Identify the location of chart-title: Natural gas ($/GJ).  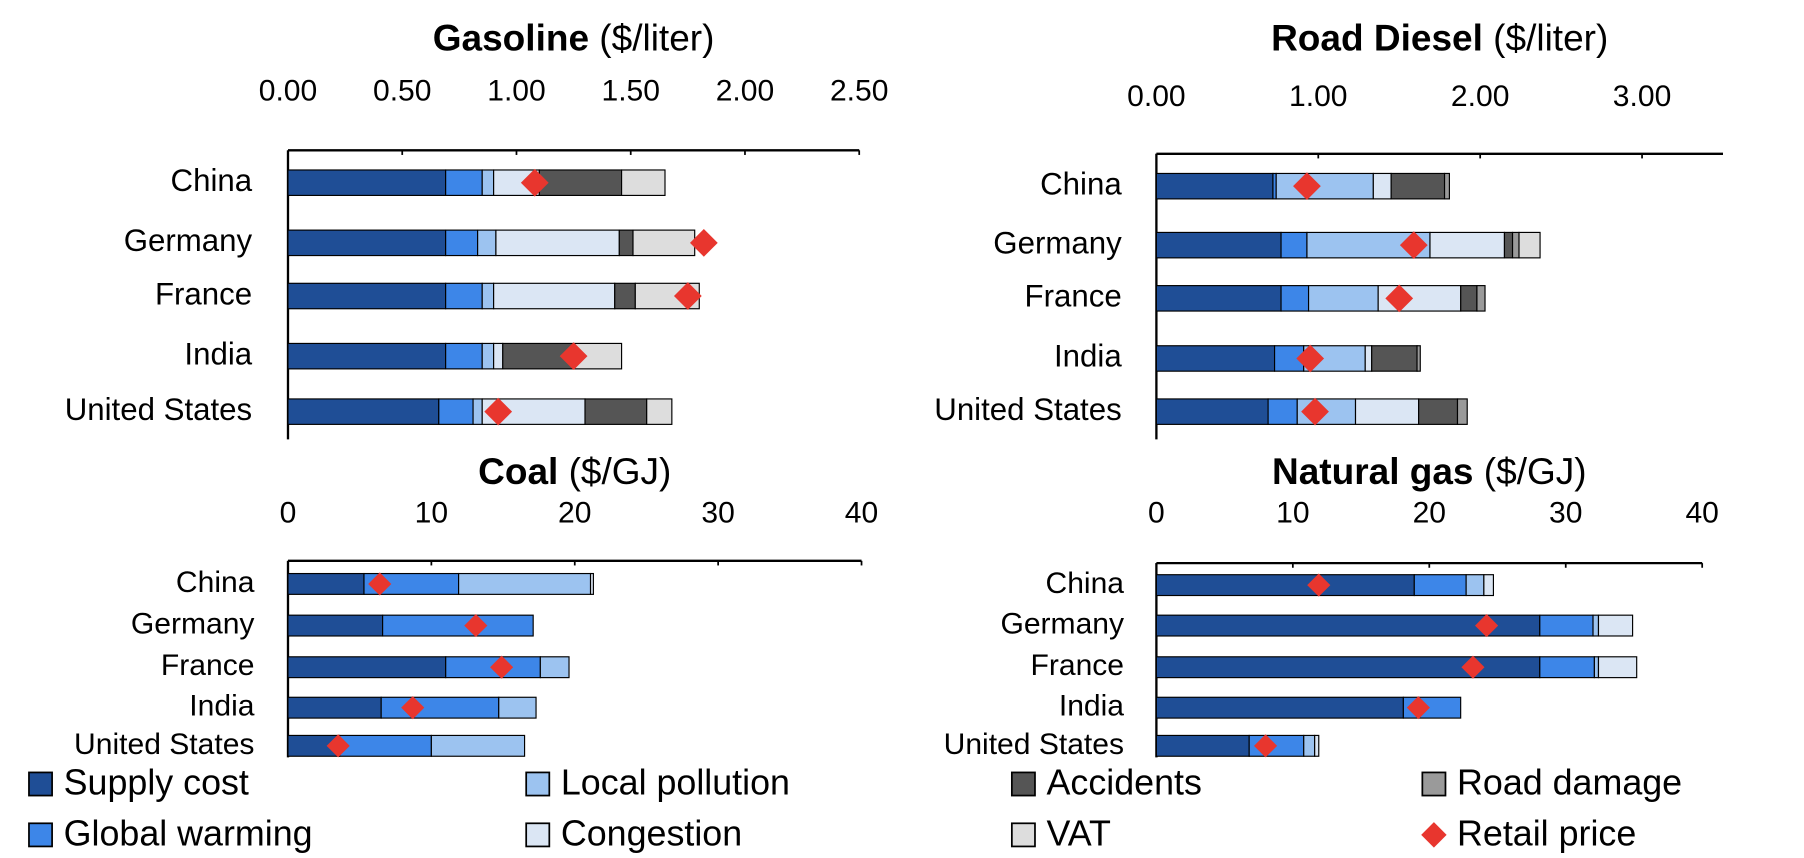
(1429, 471).